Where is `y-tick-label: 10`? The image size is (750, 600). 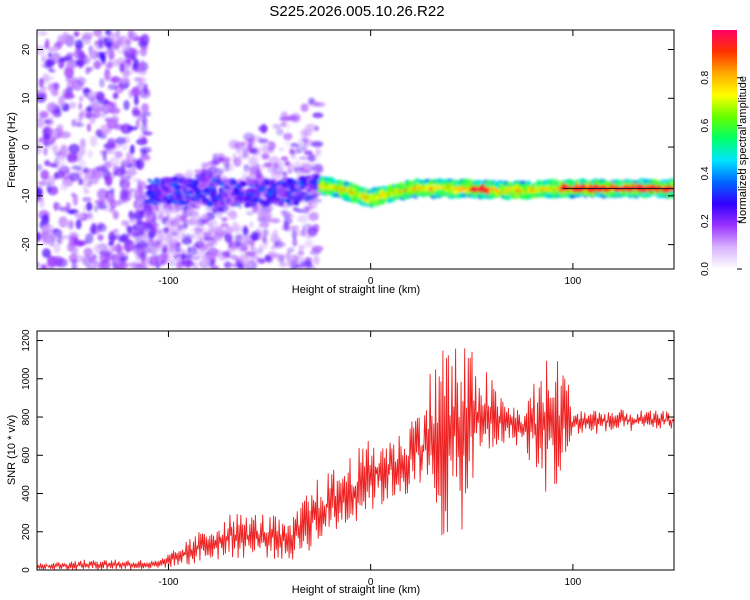 y-tick-label: 10 is located at coordinates (26, 98).